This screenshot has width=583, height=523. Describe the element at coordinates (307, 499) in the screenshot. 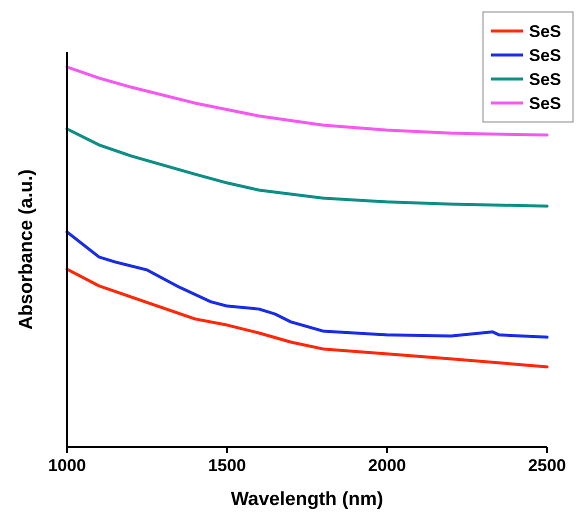

I see `x-axis-title: Wavelength (nm)` at that location.